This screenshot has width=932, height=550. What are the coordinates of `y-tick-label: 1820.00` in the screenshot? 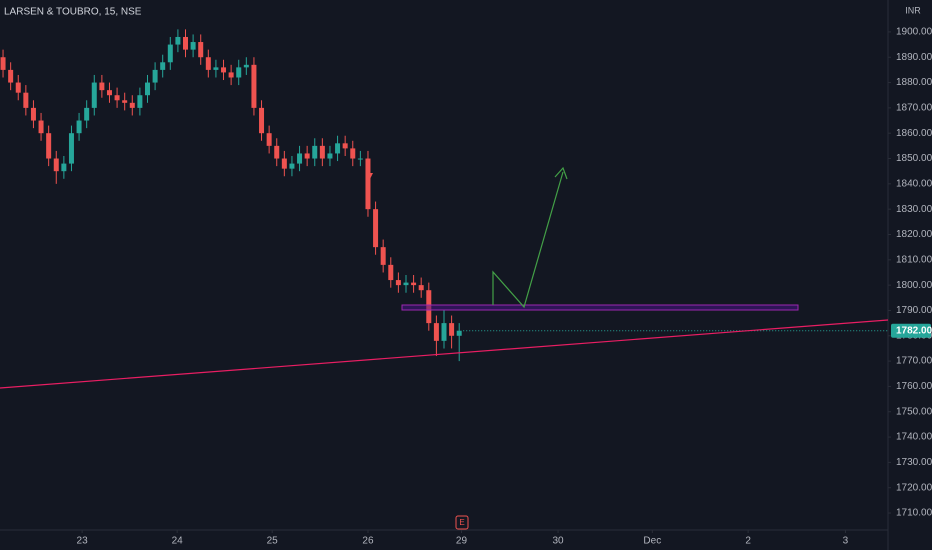 It's located at (914, 234).